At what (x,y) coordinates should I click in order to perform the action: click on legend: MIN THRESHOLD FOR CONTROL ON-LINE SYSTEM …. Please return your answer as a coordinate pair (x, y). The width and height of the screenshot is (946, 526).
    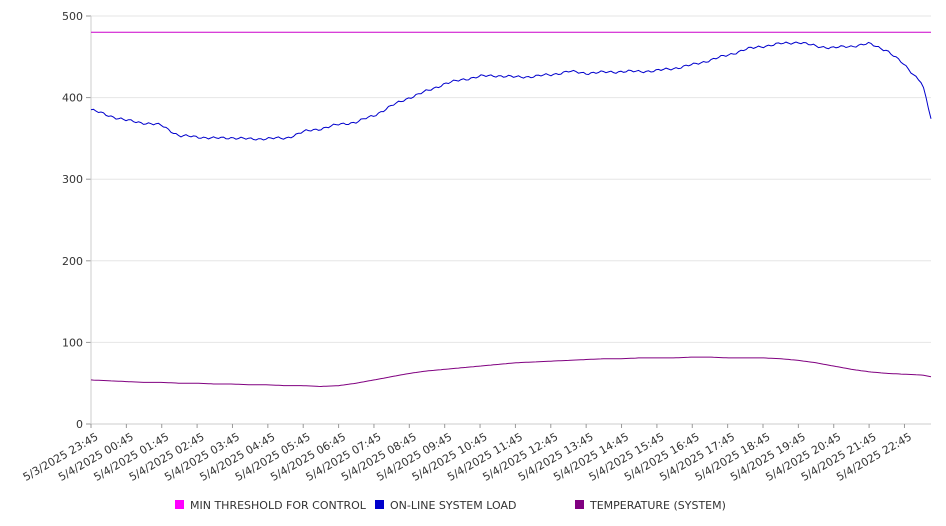
    Looking at the image, I should click on (450, 505).